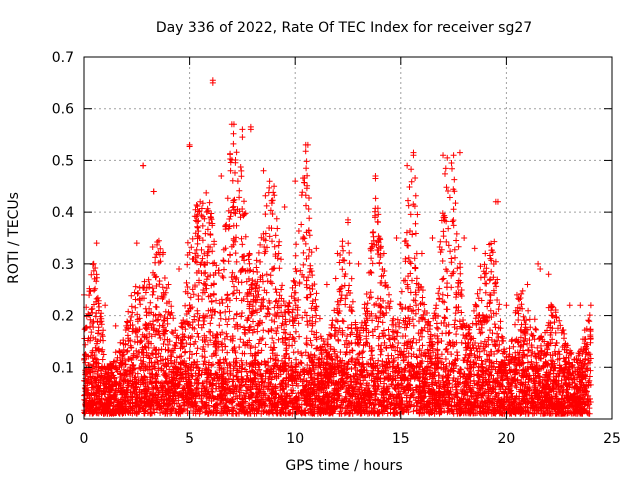 This screenshot has height=480, width=640. Describe the element at coordinates (63, 161) in the screenshot. I see `y-tick-label: 0.5` at that location.